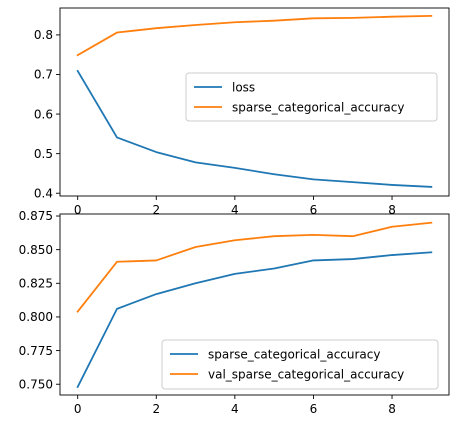 Image resolution: width=457 pixels, height=428 pixels. Describe the element at coordinates (43, 193) in the screenshot. I see `y-tick-label: 0.4` at that location.